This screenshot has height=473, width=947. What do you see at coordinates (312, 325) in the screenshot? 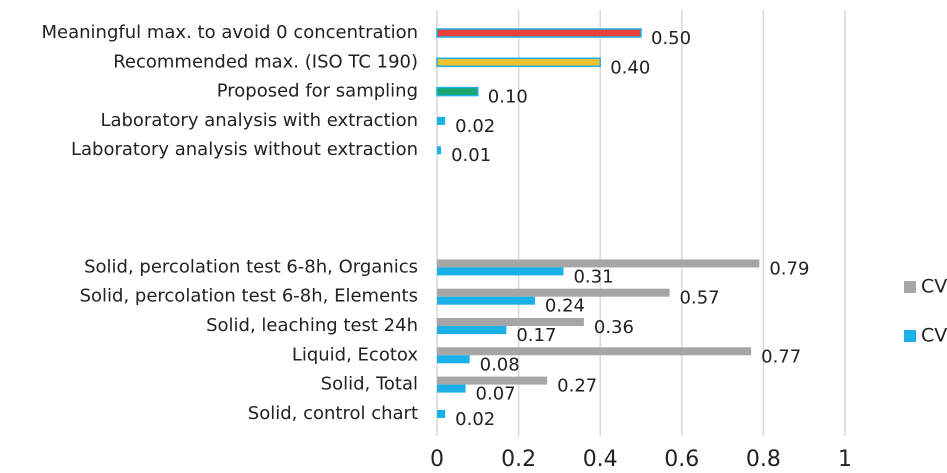
I see `y-tick-label: Solid, leaching test 24h` at bounding box center [312, 325].